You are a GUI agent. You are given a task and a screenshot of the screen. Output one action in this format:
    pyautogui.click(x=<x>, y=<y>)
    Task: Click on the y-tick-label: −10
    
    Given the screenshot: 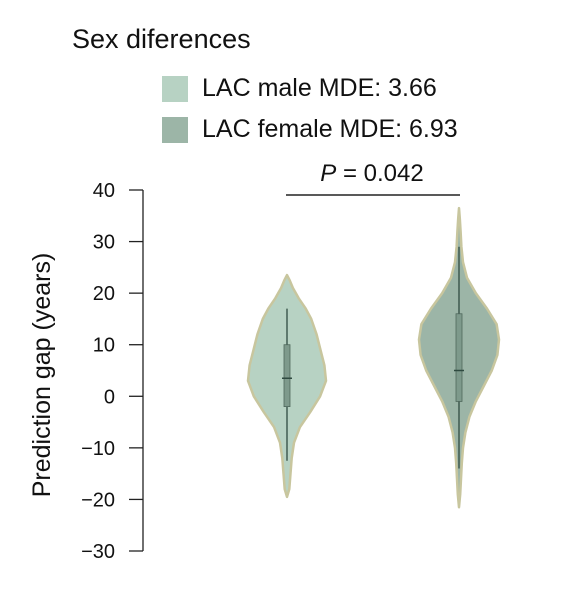 What is the action you would take?
    pyautogui.click(x=98, y=449)
    